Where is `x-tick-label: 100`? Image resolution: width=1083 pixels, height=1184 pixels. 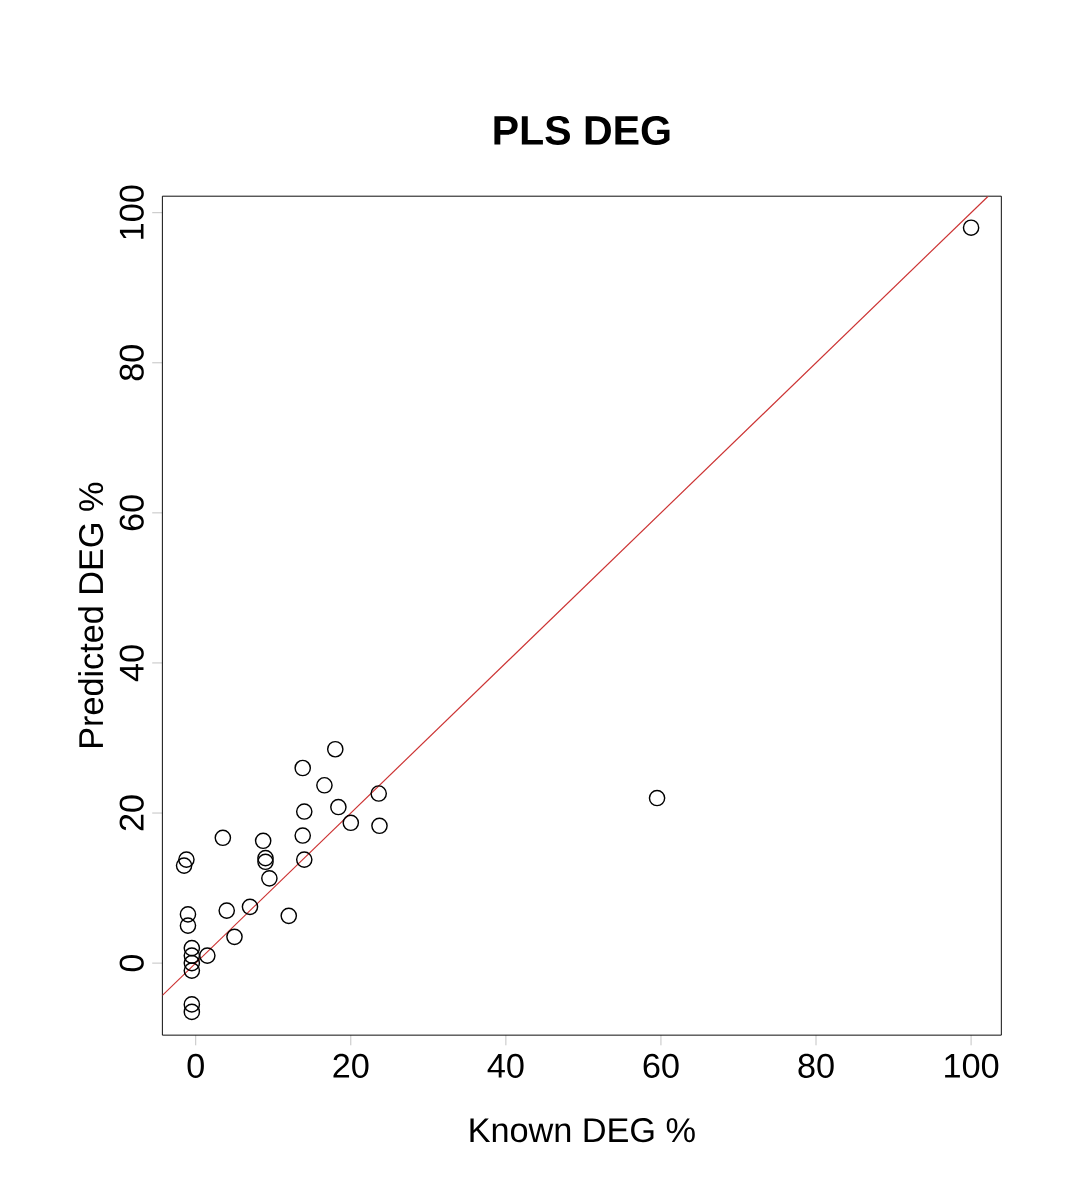 x-tick-label: 100 is located at coordinates (972, 1065).